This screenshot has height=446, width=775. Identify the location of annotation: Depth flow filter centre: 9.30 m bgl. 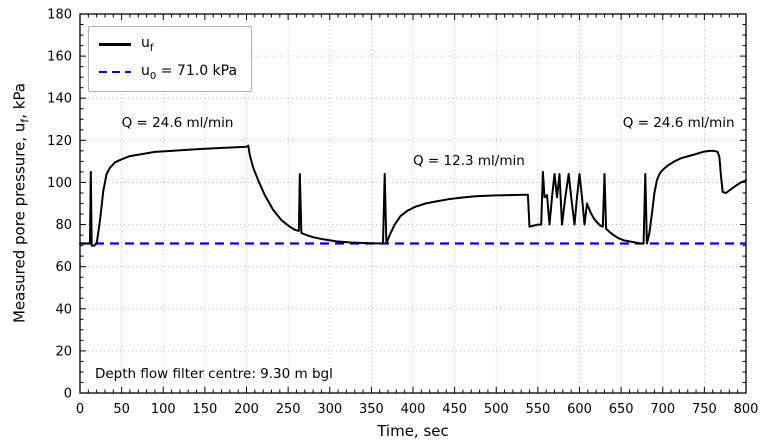
(213, 374).